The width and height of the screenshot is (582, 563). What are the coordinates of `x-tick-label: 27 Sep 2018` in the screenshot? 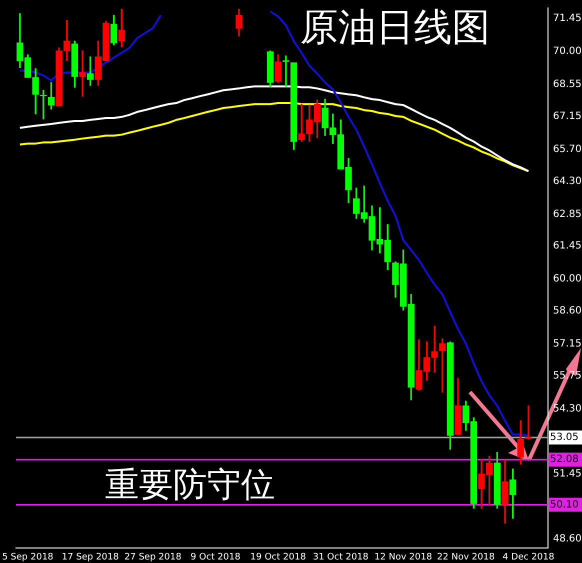 It's located at (153, 557).